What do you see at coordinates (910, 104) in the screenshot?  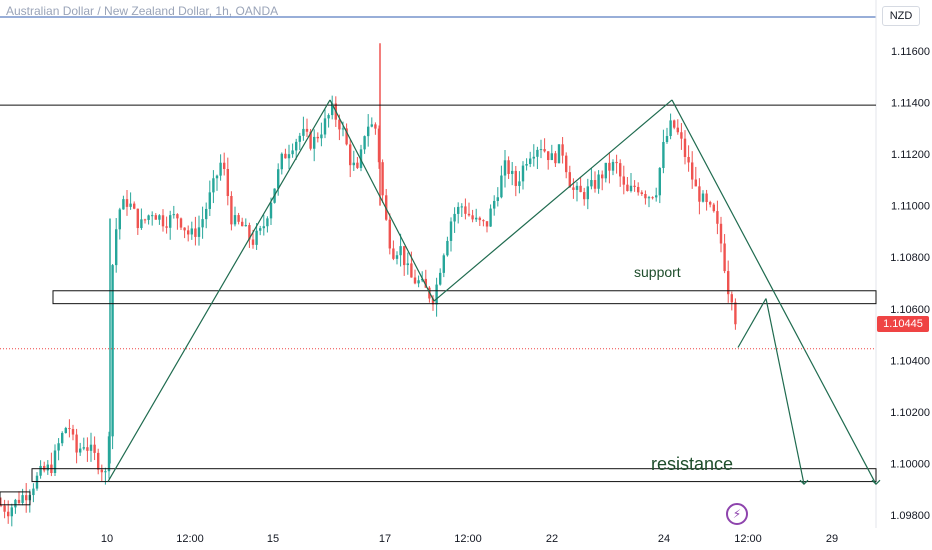 I see `price-tick-label: 1.11400` at bounding box center [910, 104].